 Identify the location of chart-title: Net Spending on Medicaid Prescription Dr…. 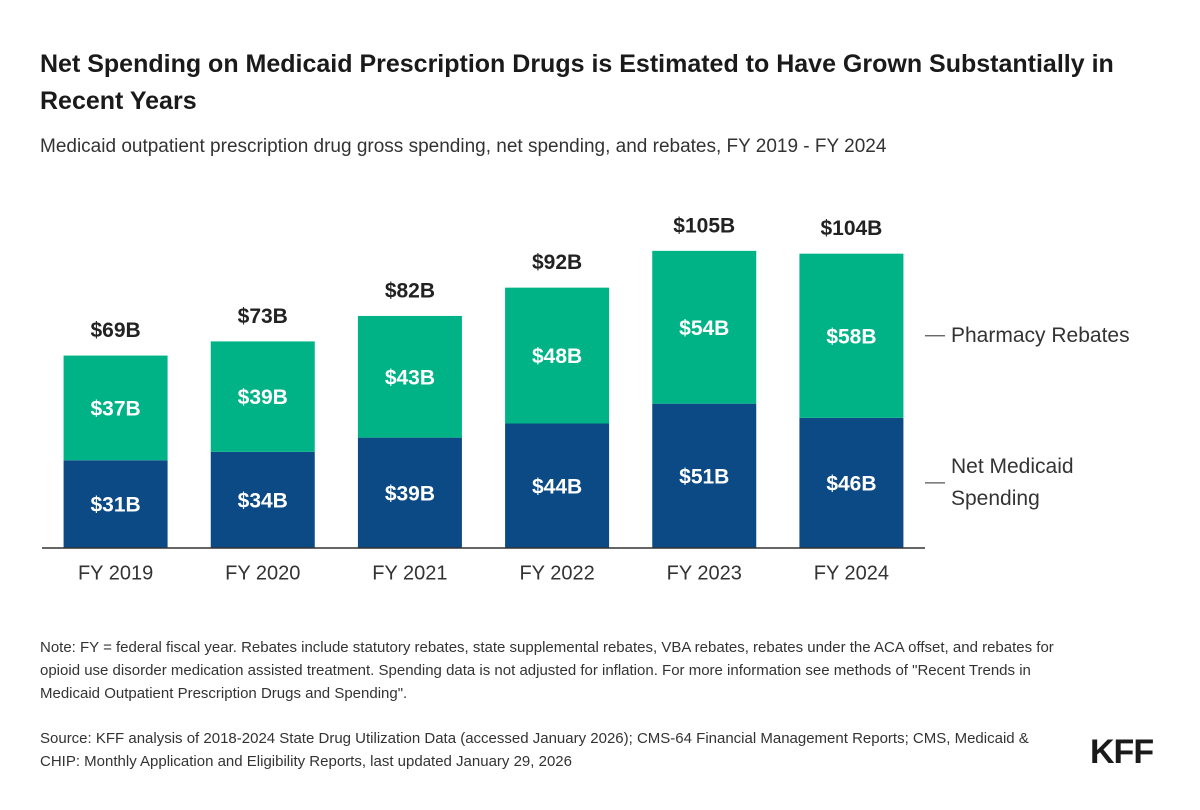
(577, 82).